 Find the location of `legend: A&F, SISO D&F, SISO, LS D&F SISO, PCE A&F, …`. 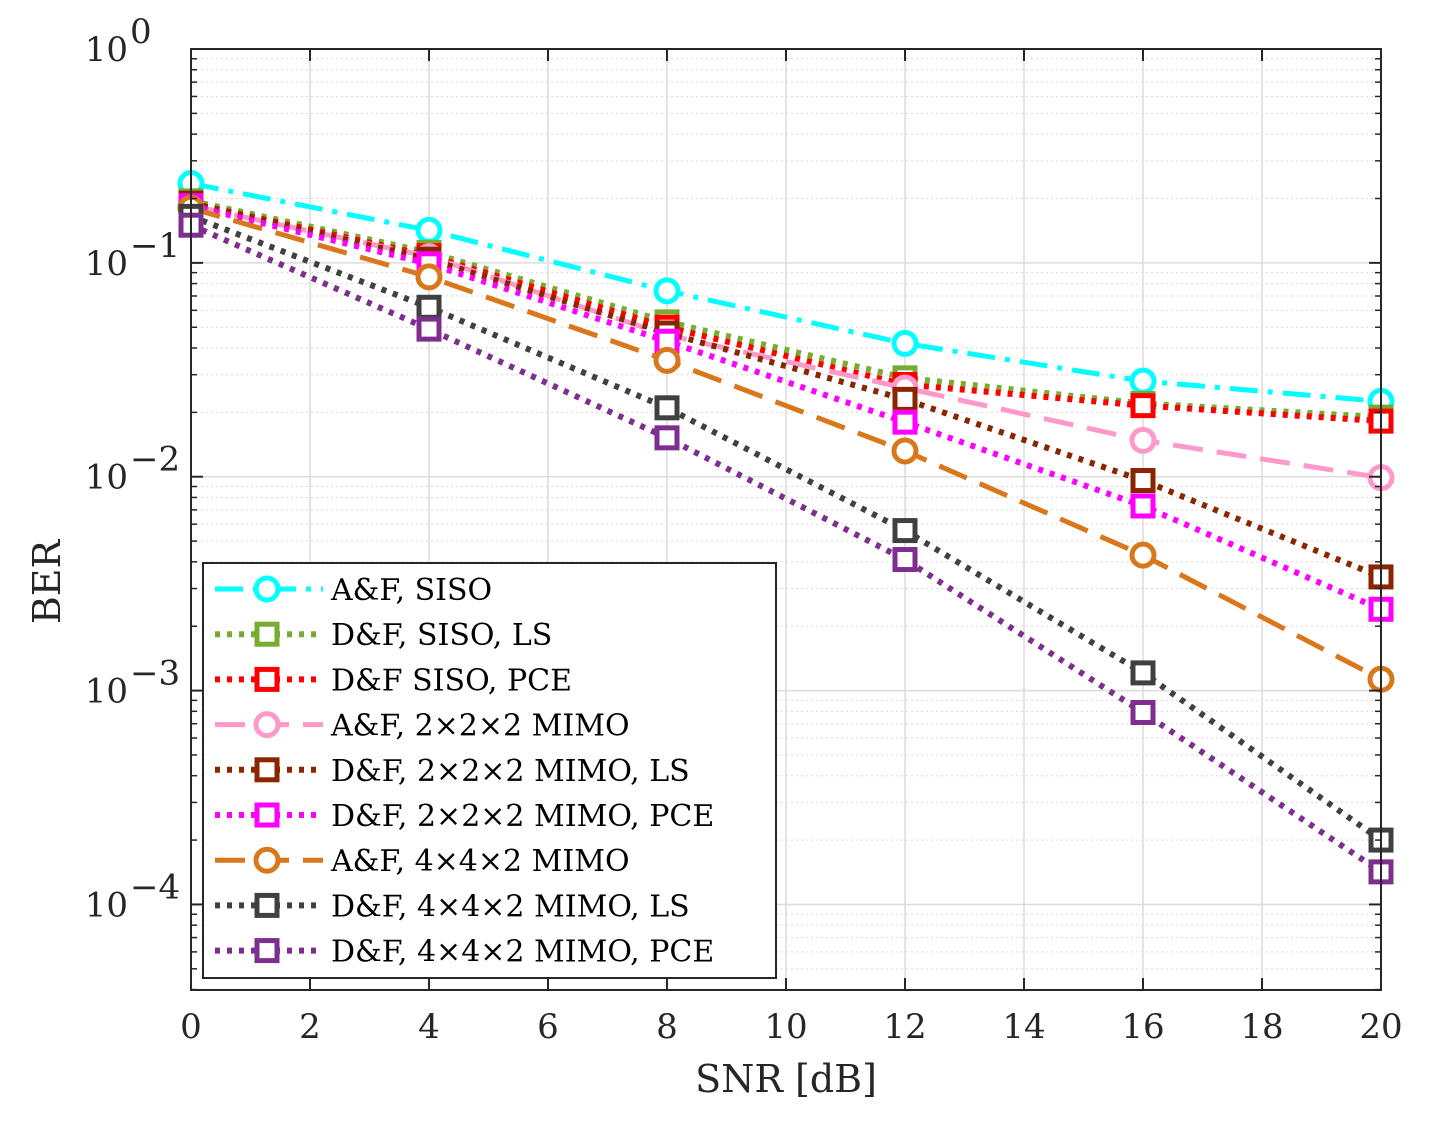

legend: A&F, SISO D&F, SISO, LS D&F SISO, PCE A&F, … is located at coordinates (489, 770).